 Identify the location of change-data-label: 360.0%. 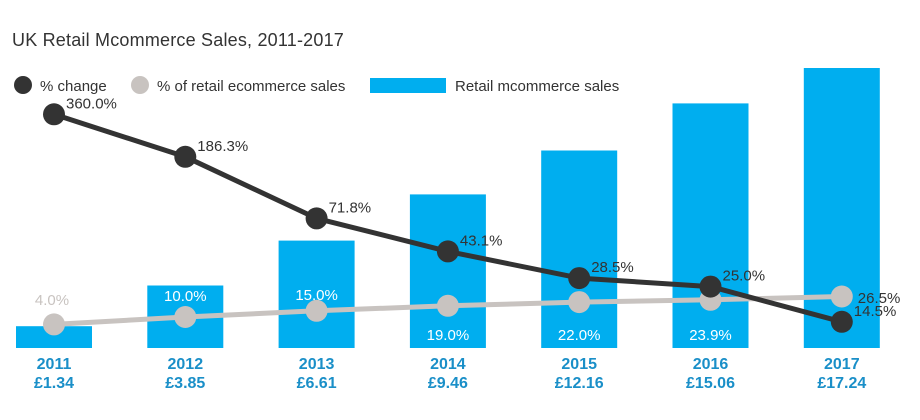
(91, 103).